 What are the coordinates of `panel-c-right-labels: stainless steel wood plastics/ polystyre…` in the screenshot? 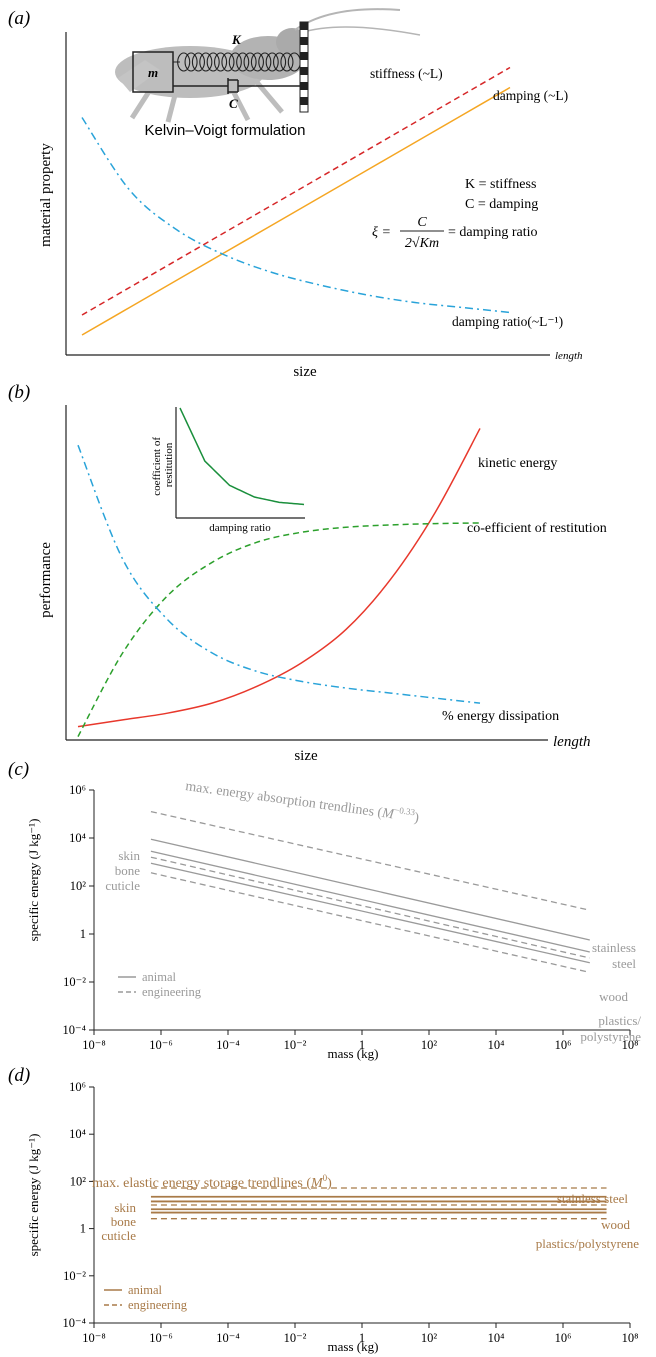 It's located at (610, 992).